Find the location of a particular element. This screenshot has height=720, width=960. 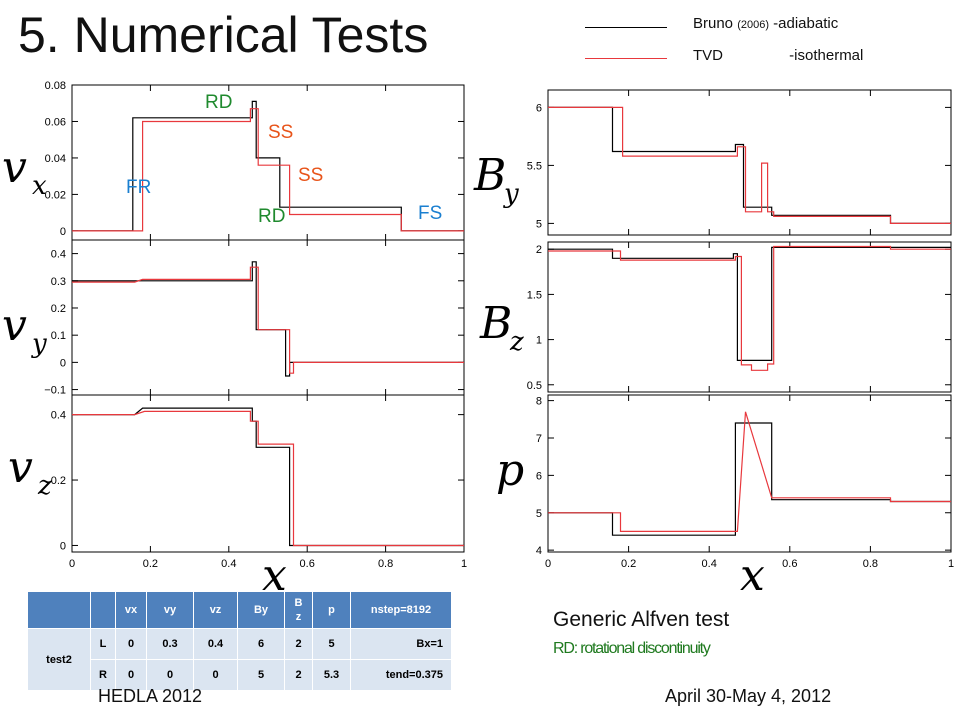

y-axis-label-sub: x is located at coordinates (39, 186).